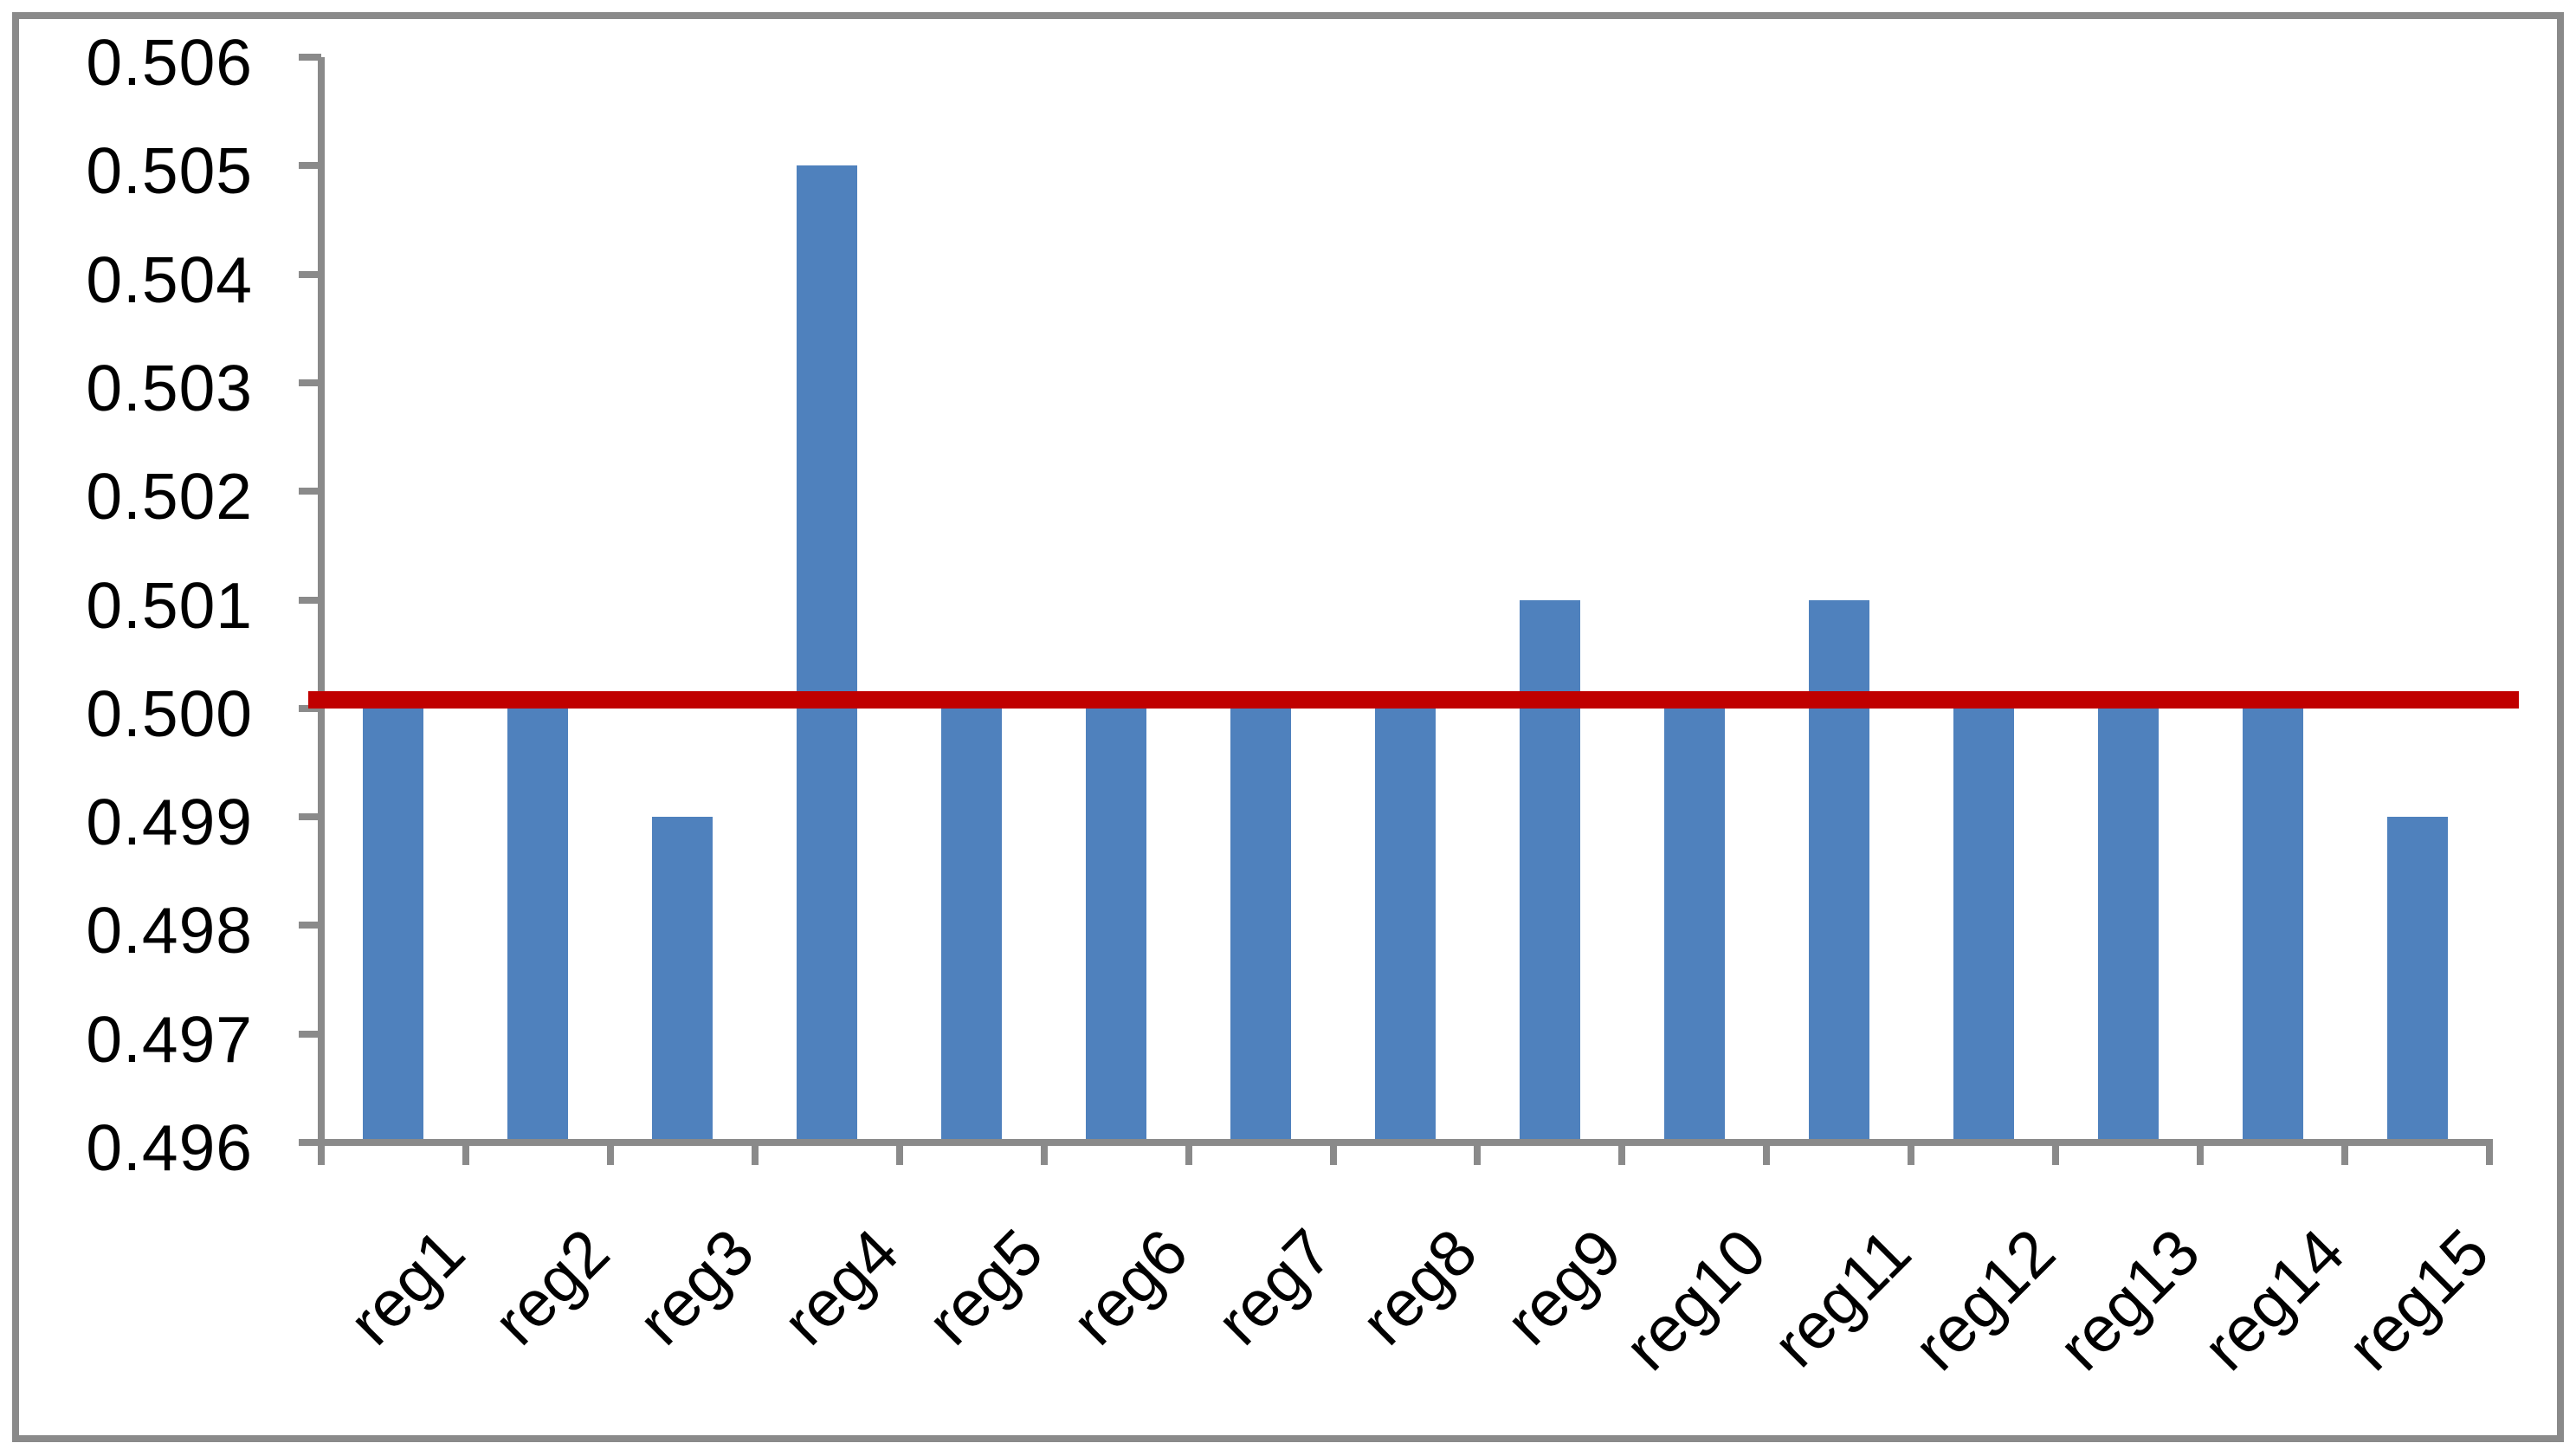  What do you see at coordinates (1839, 869) in the screenshot?
I see `bar-reg11` at bounding box center [1839, 869].